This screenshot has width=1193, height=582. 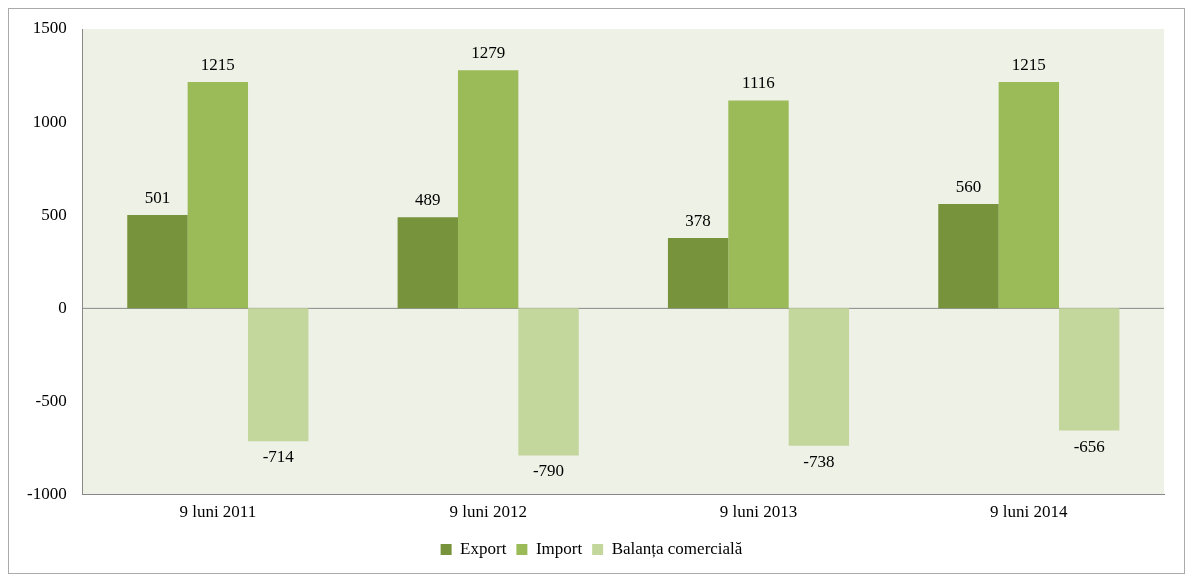 I want to click on x-tick-label: 9 luni 2012, so click(x=488, y=512).